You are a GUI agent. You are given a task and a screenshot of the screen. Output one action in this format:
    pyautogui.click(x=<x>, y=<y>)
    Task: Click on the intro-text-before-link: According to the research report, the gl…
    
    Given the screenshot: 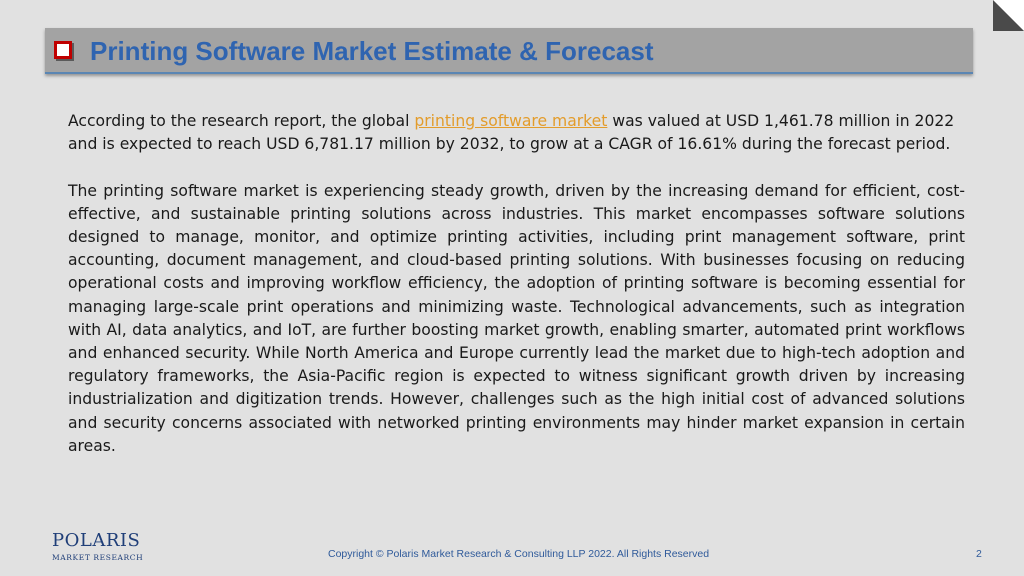 What is the action you would take?
    pyautogui.click(x=241, y=121)
    